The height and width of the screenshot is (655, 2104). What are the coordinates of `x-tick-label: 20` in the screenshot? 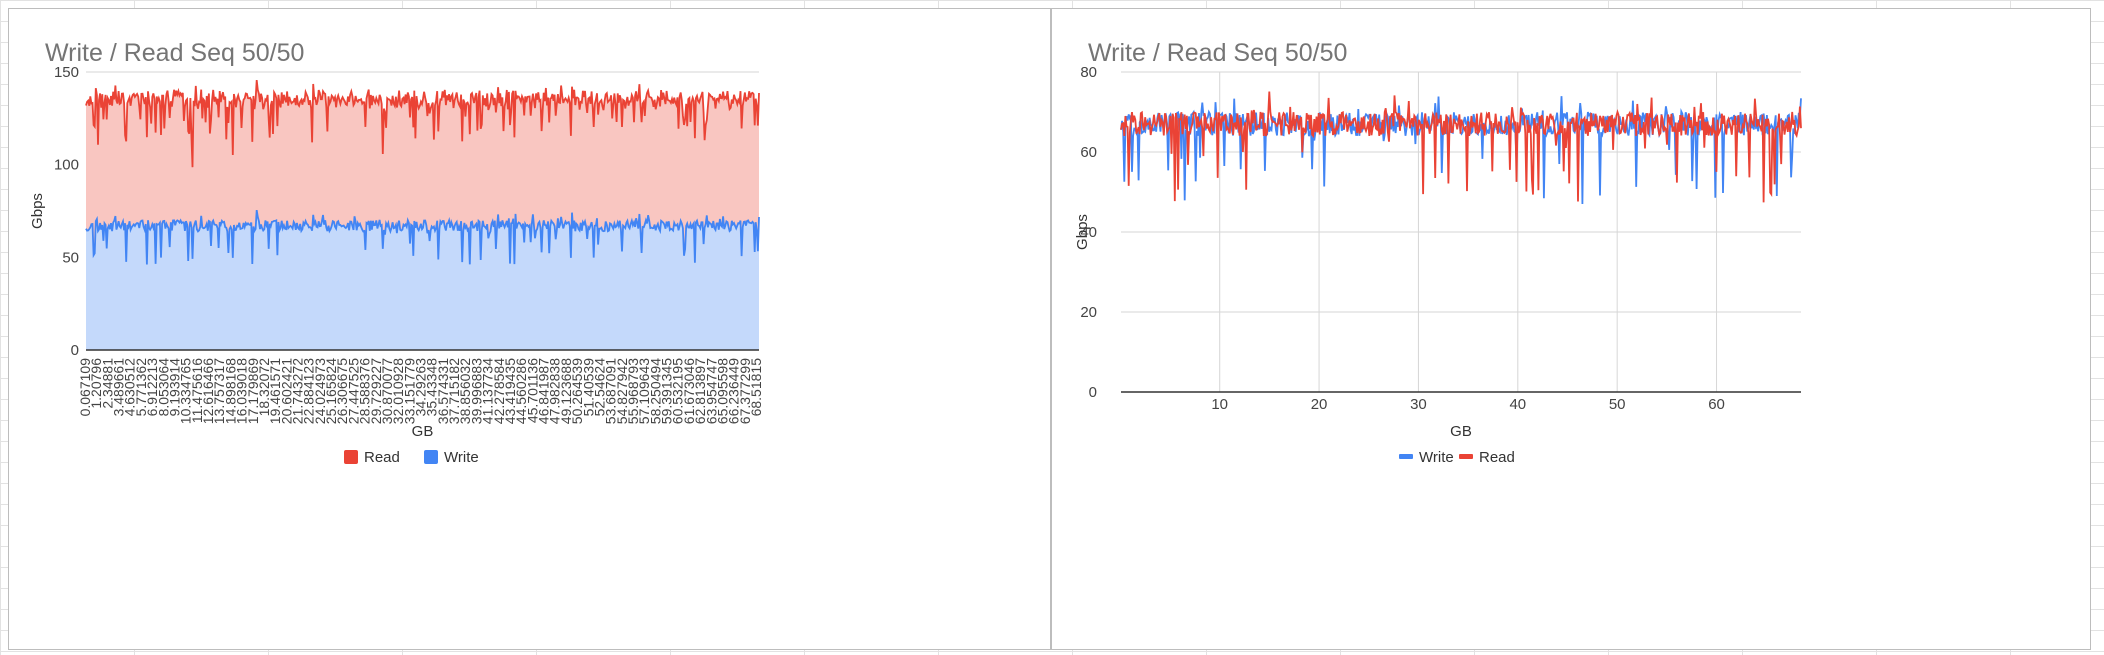 It's located at (1319, 404).